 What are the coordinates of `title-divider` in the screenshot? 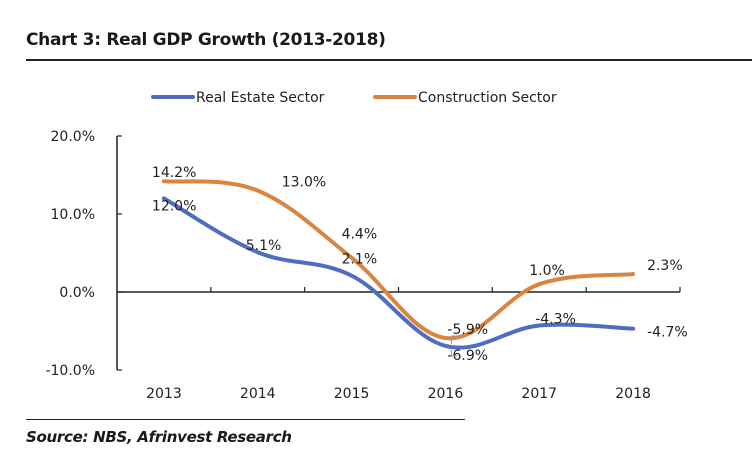 It's located at (389, 60).